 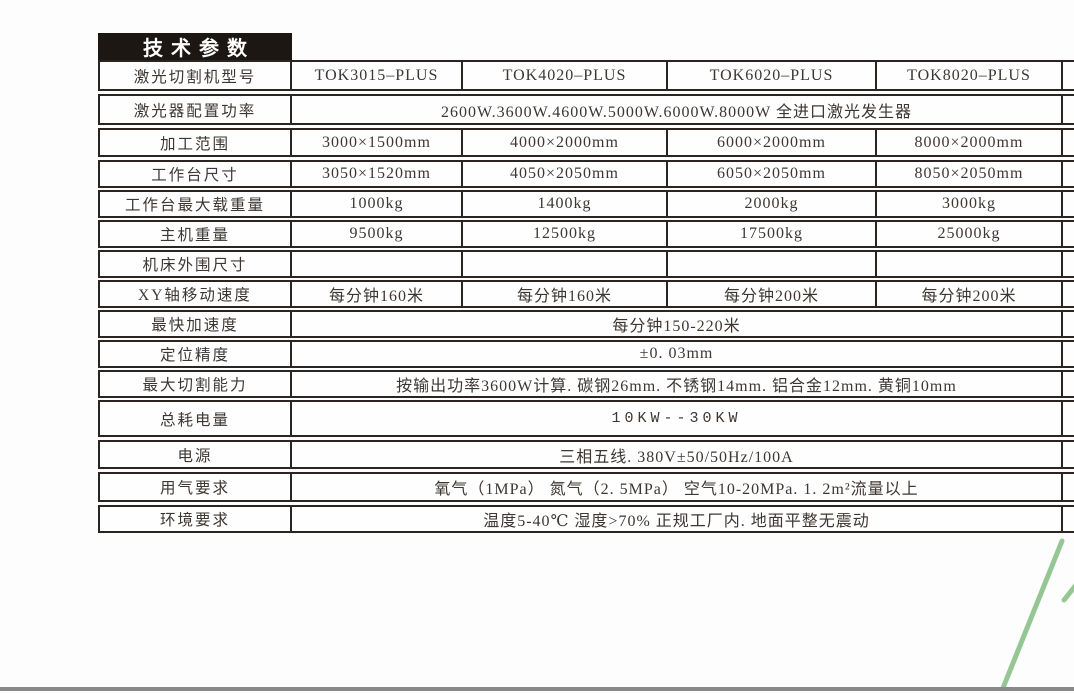 I want to click on table-row: 主机重量 9500kg 12500kg 17500kg 25000kg, so click(x=586, y=234).